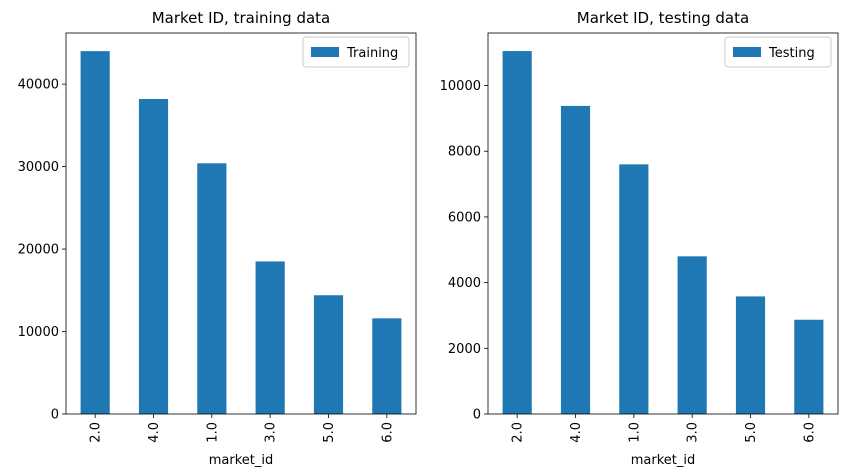  I want to click on chart1-ytick-label-4: 40000, so click(38, 85).